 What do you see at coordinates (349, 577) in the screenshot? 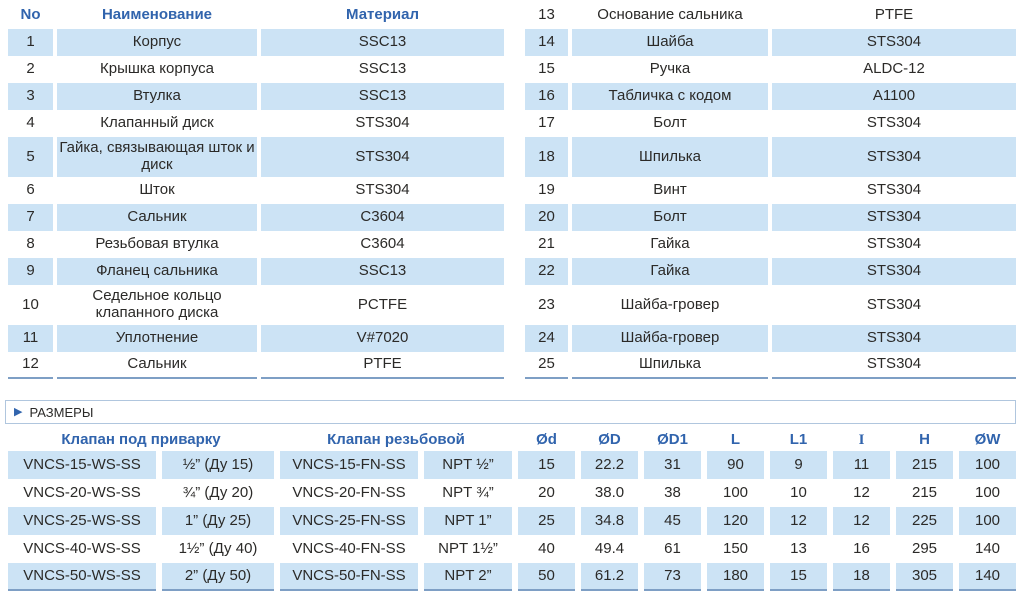
I see `thread-code-cell: VNCS-50-FN-SS` at bounding box center [349, 577].